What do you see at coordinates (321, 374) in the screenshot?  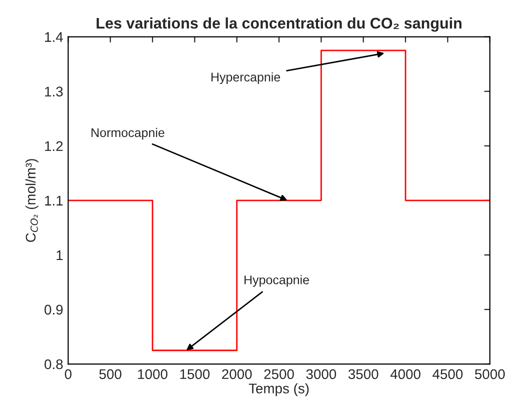 I see `x-tick-label: 3000` at bounding box center [321, 374].